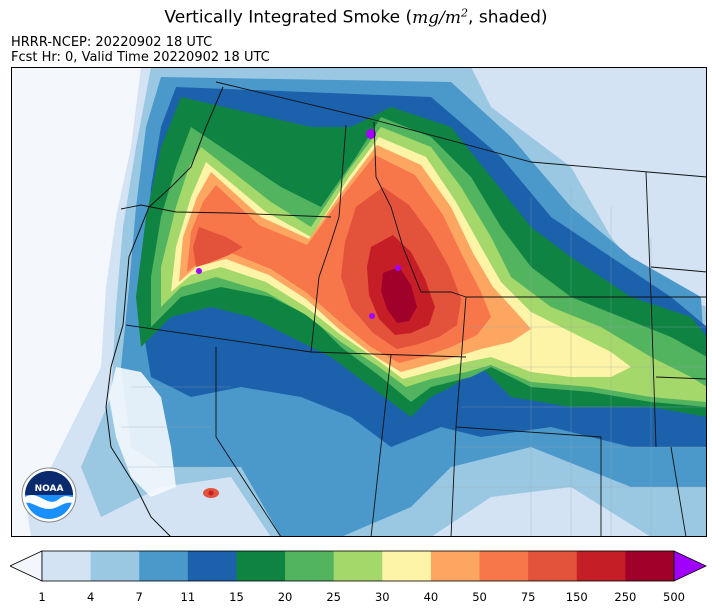 The width and height of the screenshot is (712, 610). I want to click on colorbar-tick-label: 250, so click(625, 597).